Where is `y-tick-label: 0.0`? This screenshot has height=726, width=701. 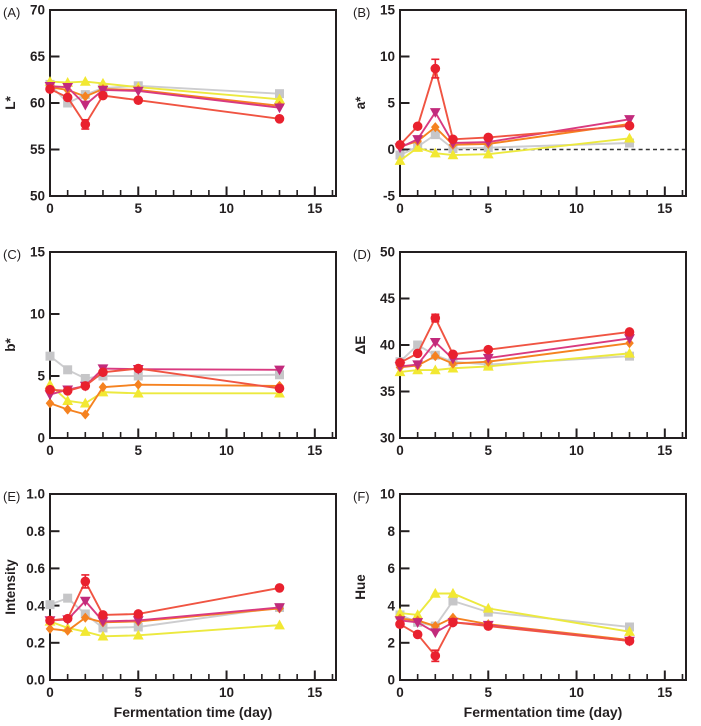
y-tick-label: 0.0 is located at coordinates (35, 680).